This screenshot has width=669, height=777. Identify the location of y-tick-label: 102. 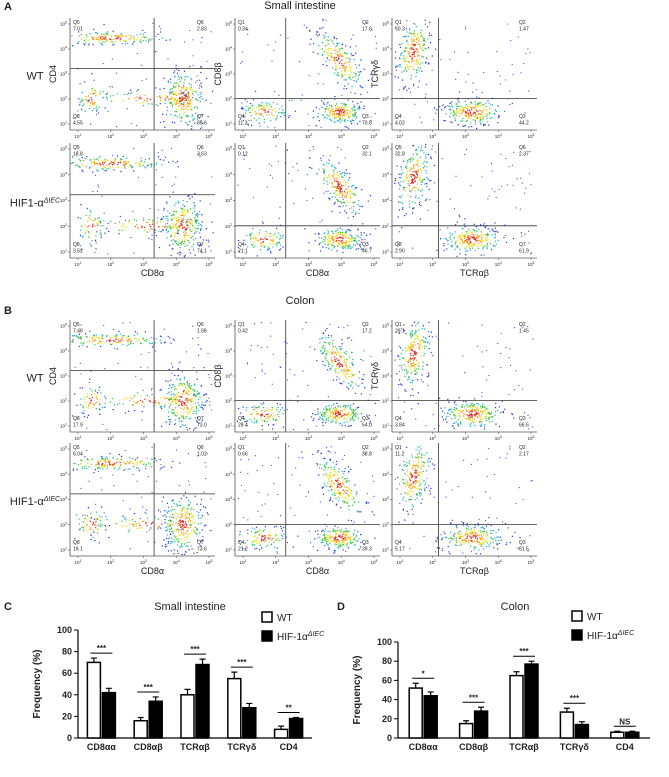
(228, 226).